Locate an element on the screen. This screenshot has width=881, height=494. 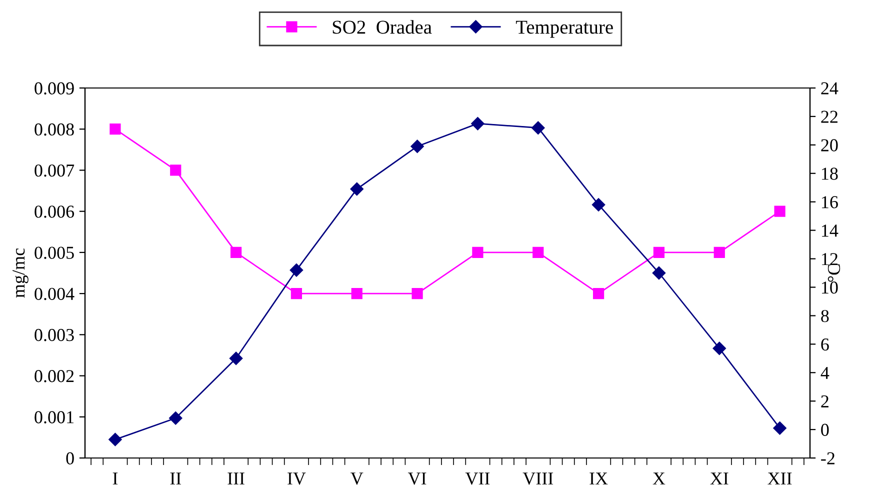
y2-tick-label: 22 is located at coordinates (829, 116).